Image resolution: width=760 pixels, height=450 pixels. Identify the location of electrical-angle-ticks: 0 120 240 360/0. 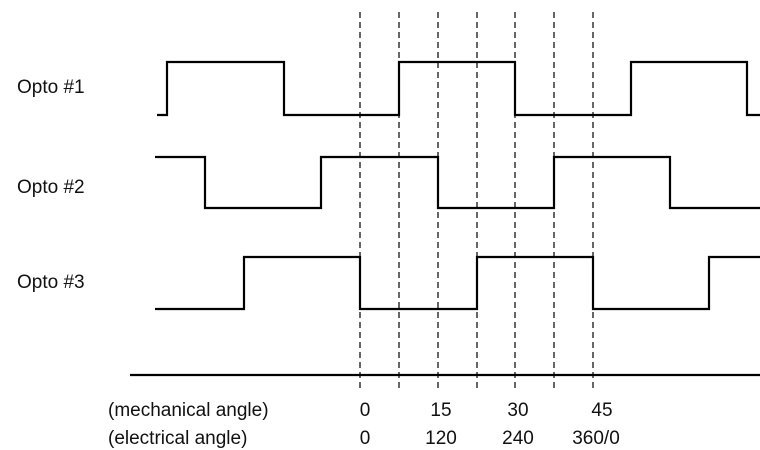
(490, 438).